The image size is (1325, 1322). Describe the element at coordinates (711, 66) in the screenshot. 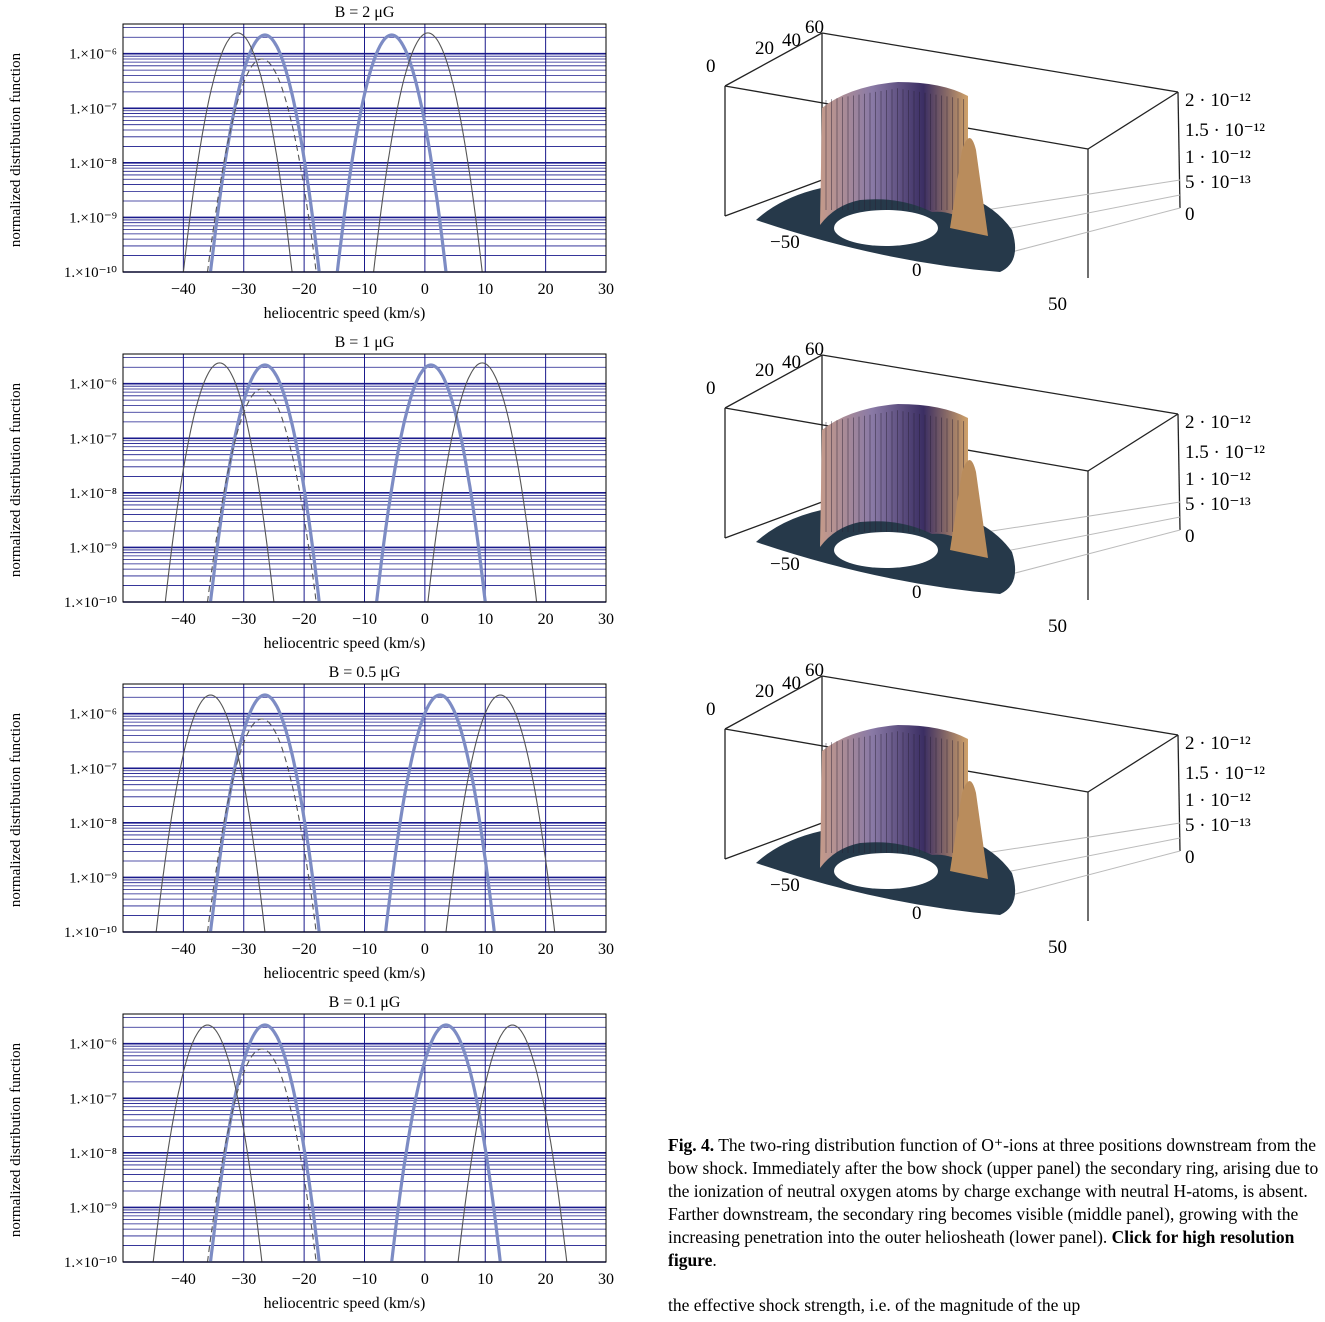

I see `depth-tick-label: 0` at that location.